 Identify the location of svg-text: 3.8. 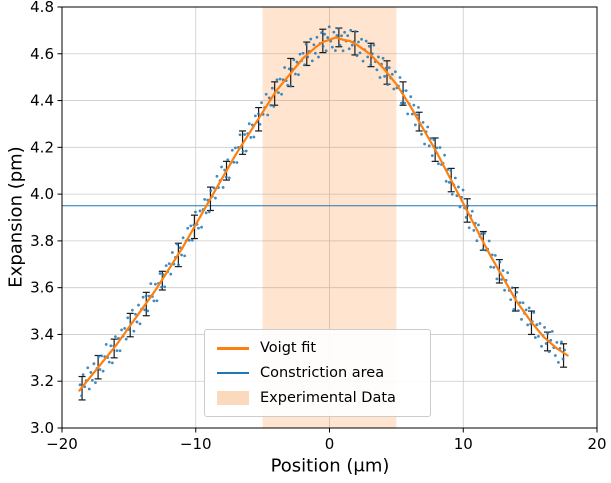
(42, 241).